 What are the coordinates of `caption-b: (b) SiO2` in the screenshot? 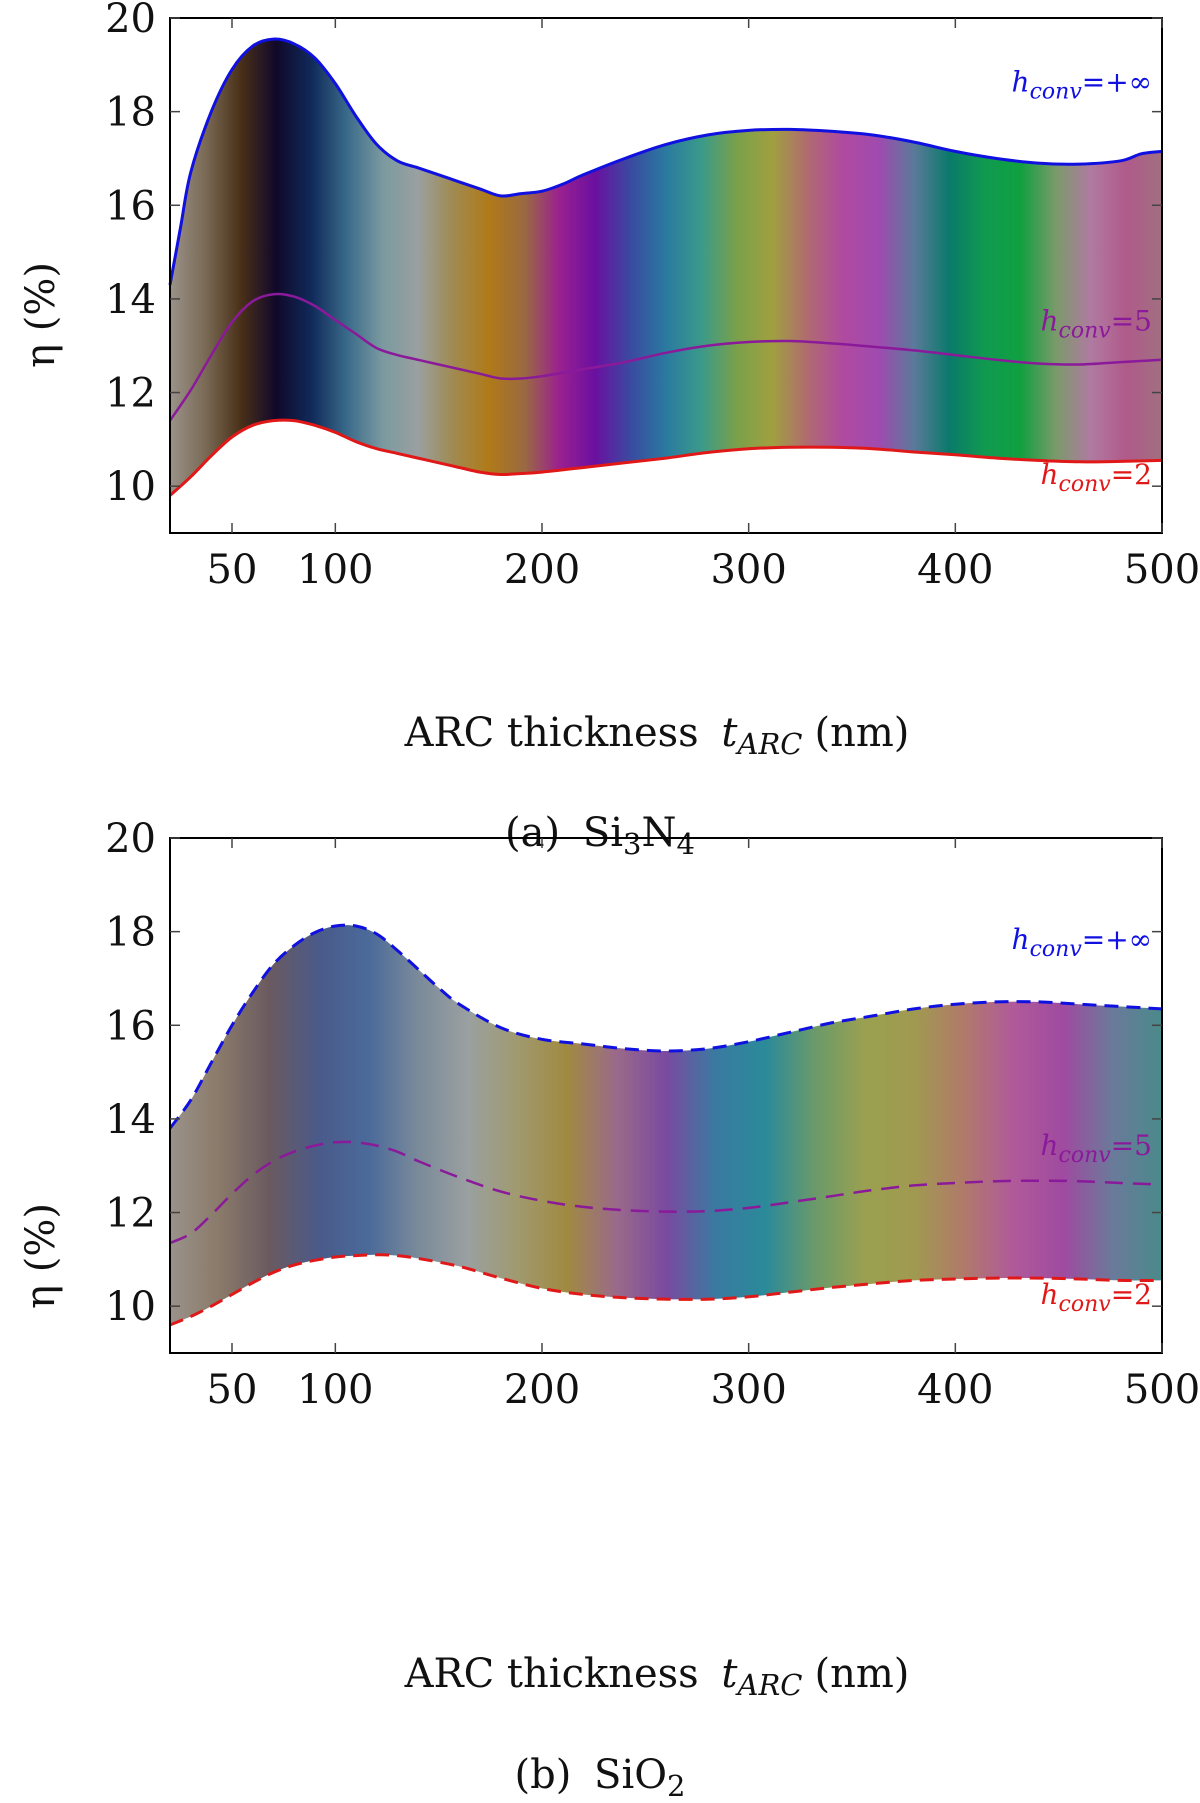 It's located at (600, 1777).